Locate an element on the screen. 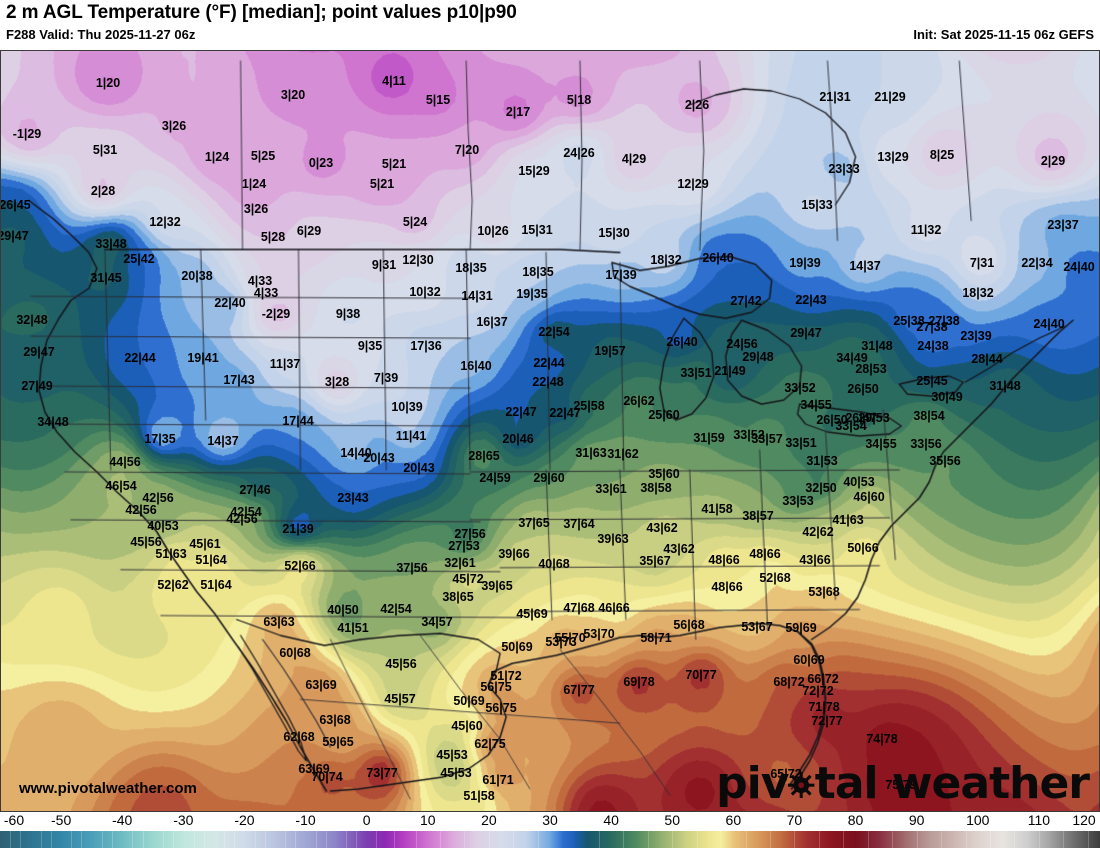  point-value-label: 42|56 is located at coordinates (141, 510).